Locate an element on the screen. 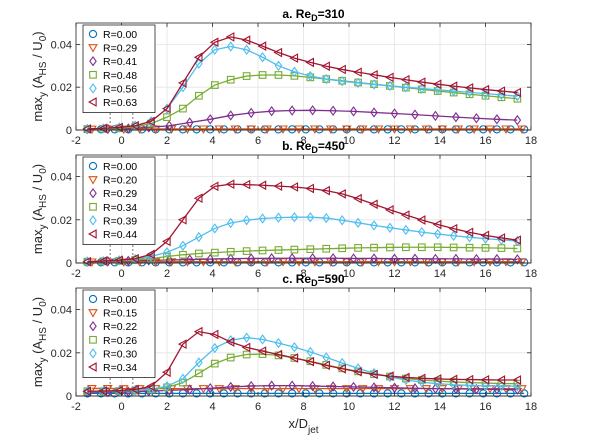 The height and width of the screenshot is (443, 589). y-tick-label: 0 is located at coordinates (69, 264).